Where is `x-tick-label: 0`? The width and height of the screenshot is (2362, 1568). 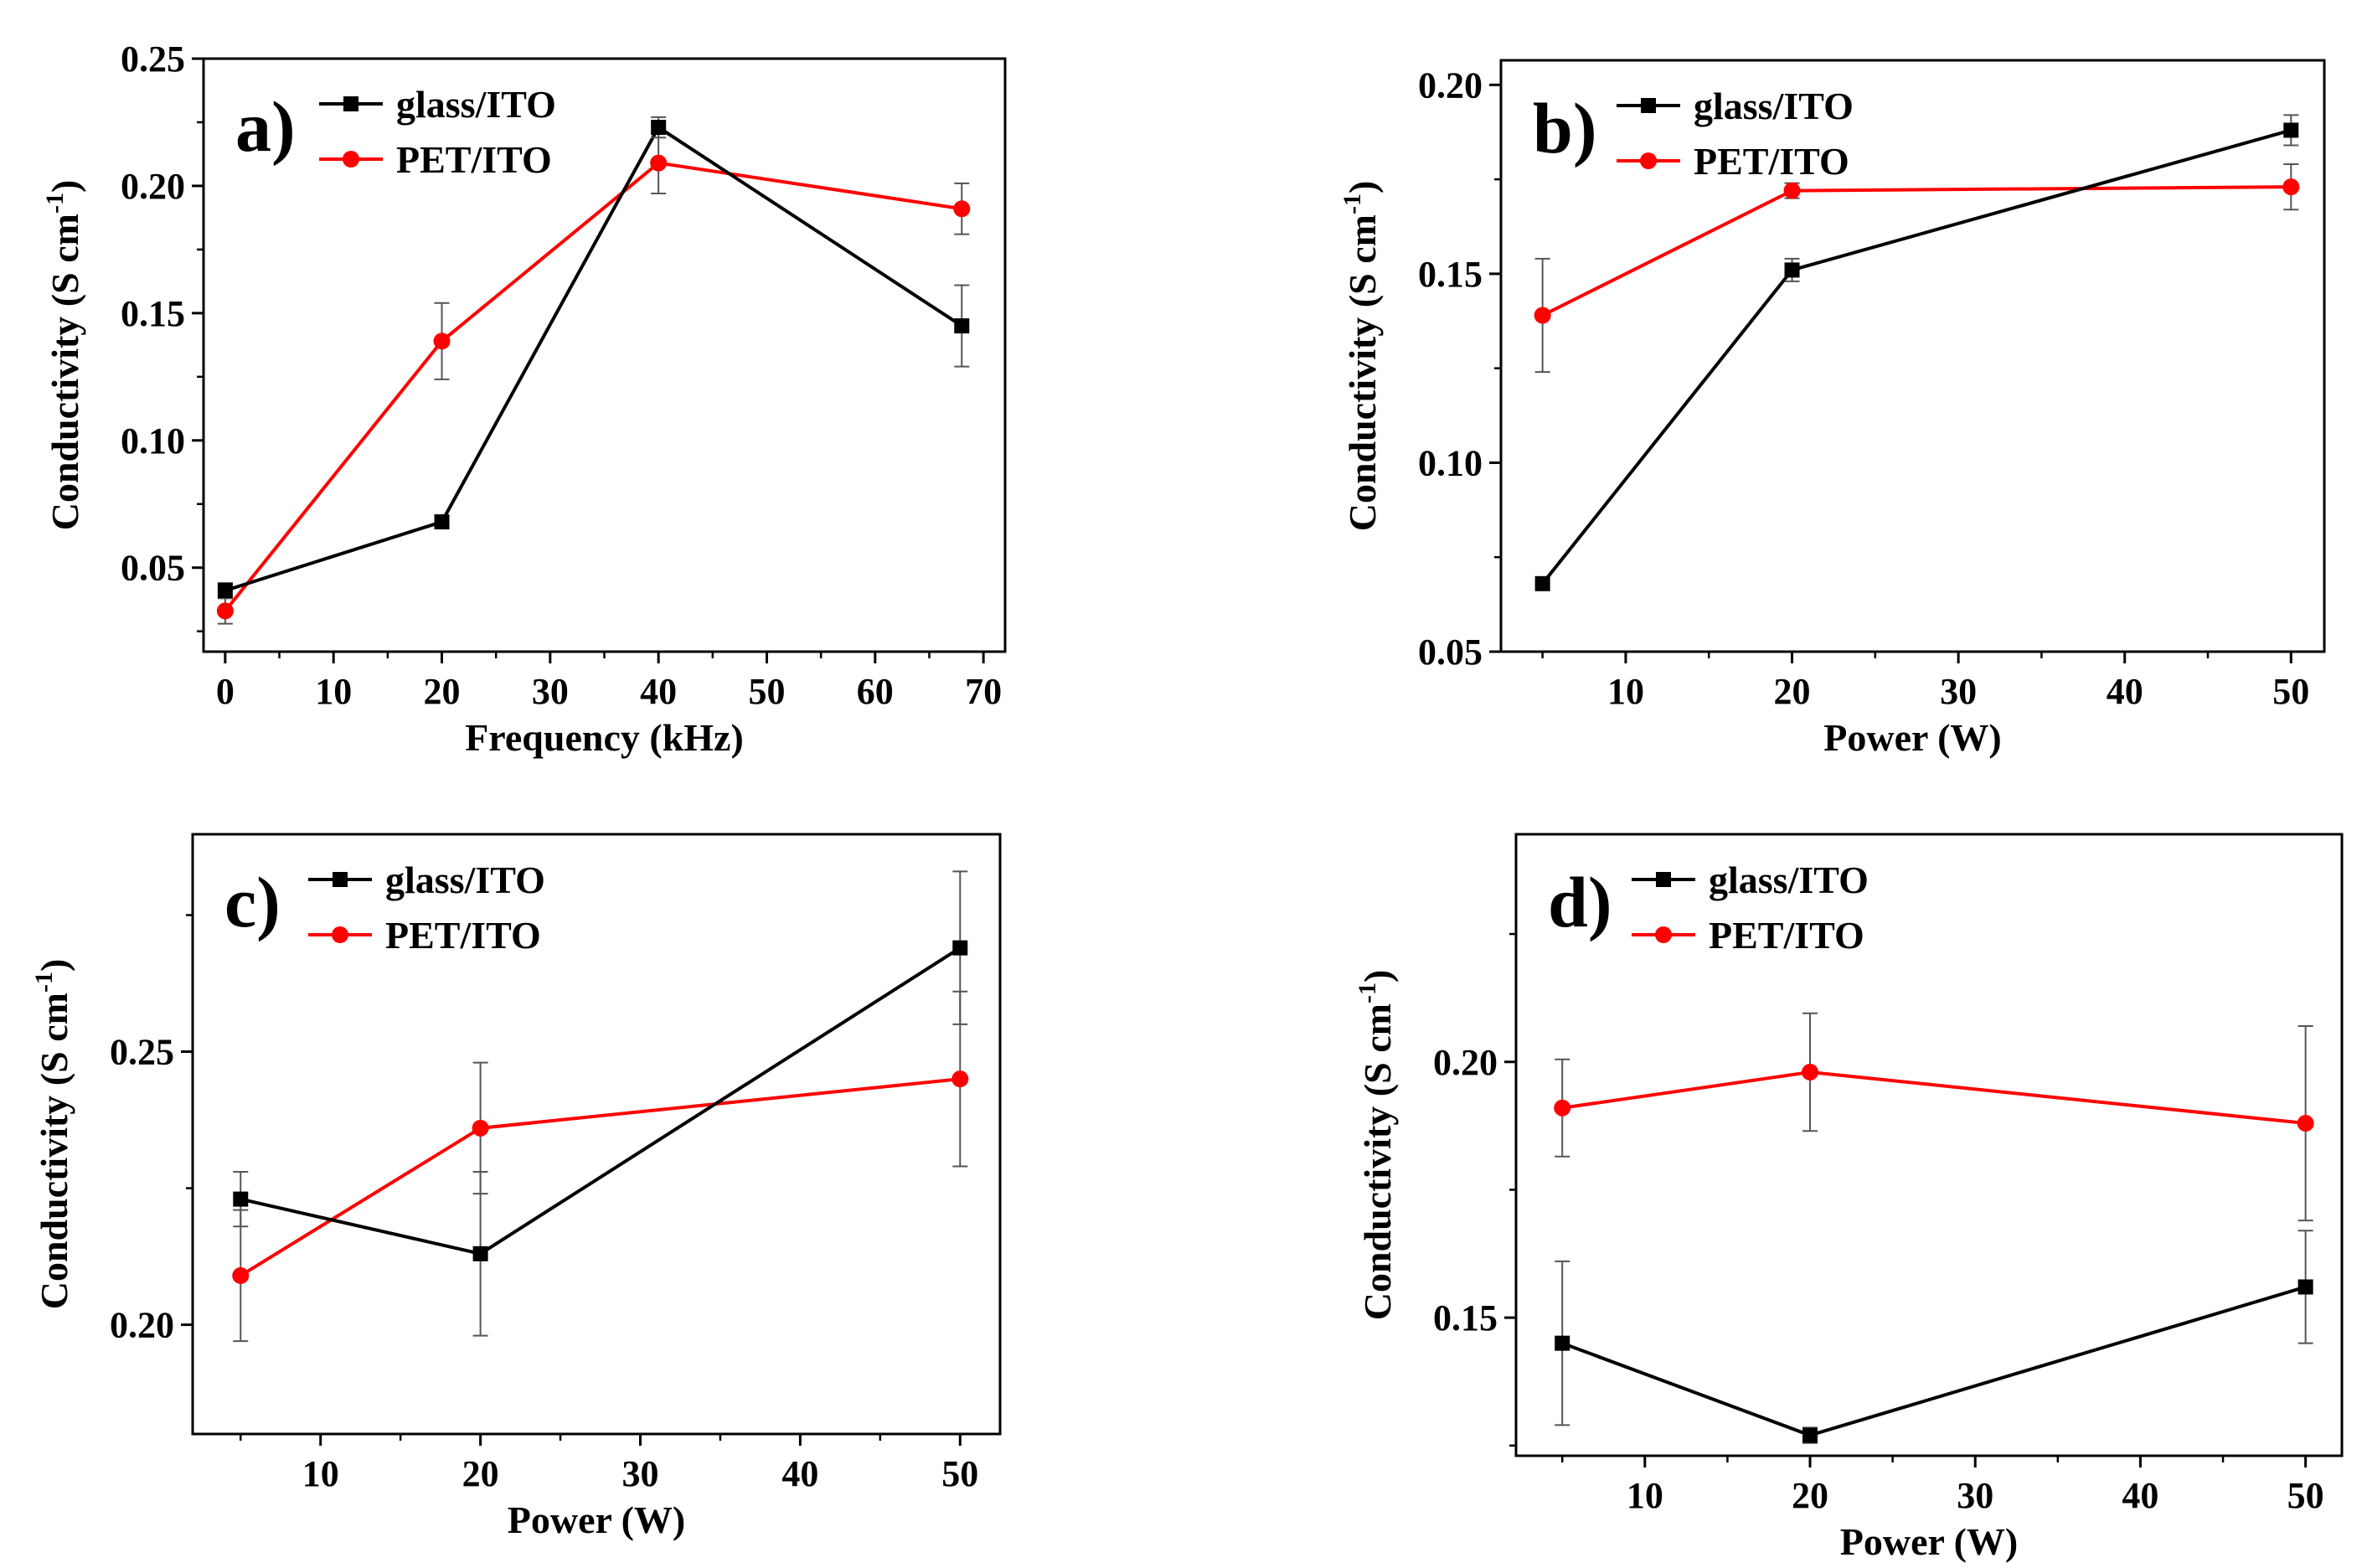
x-tick-label: 0 is located at coordinates (225, 691).